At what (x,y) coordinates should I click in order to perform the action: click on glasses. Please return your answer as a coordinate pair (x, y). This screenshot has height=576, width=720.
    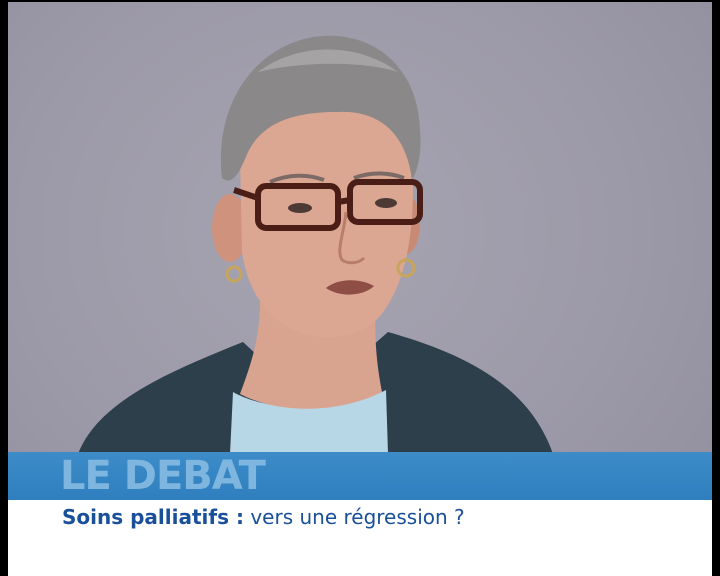
    Looking at the image, I should click on (328, 205).